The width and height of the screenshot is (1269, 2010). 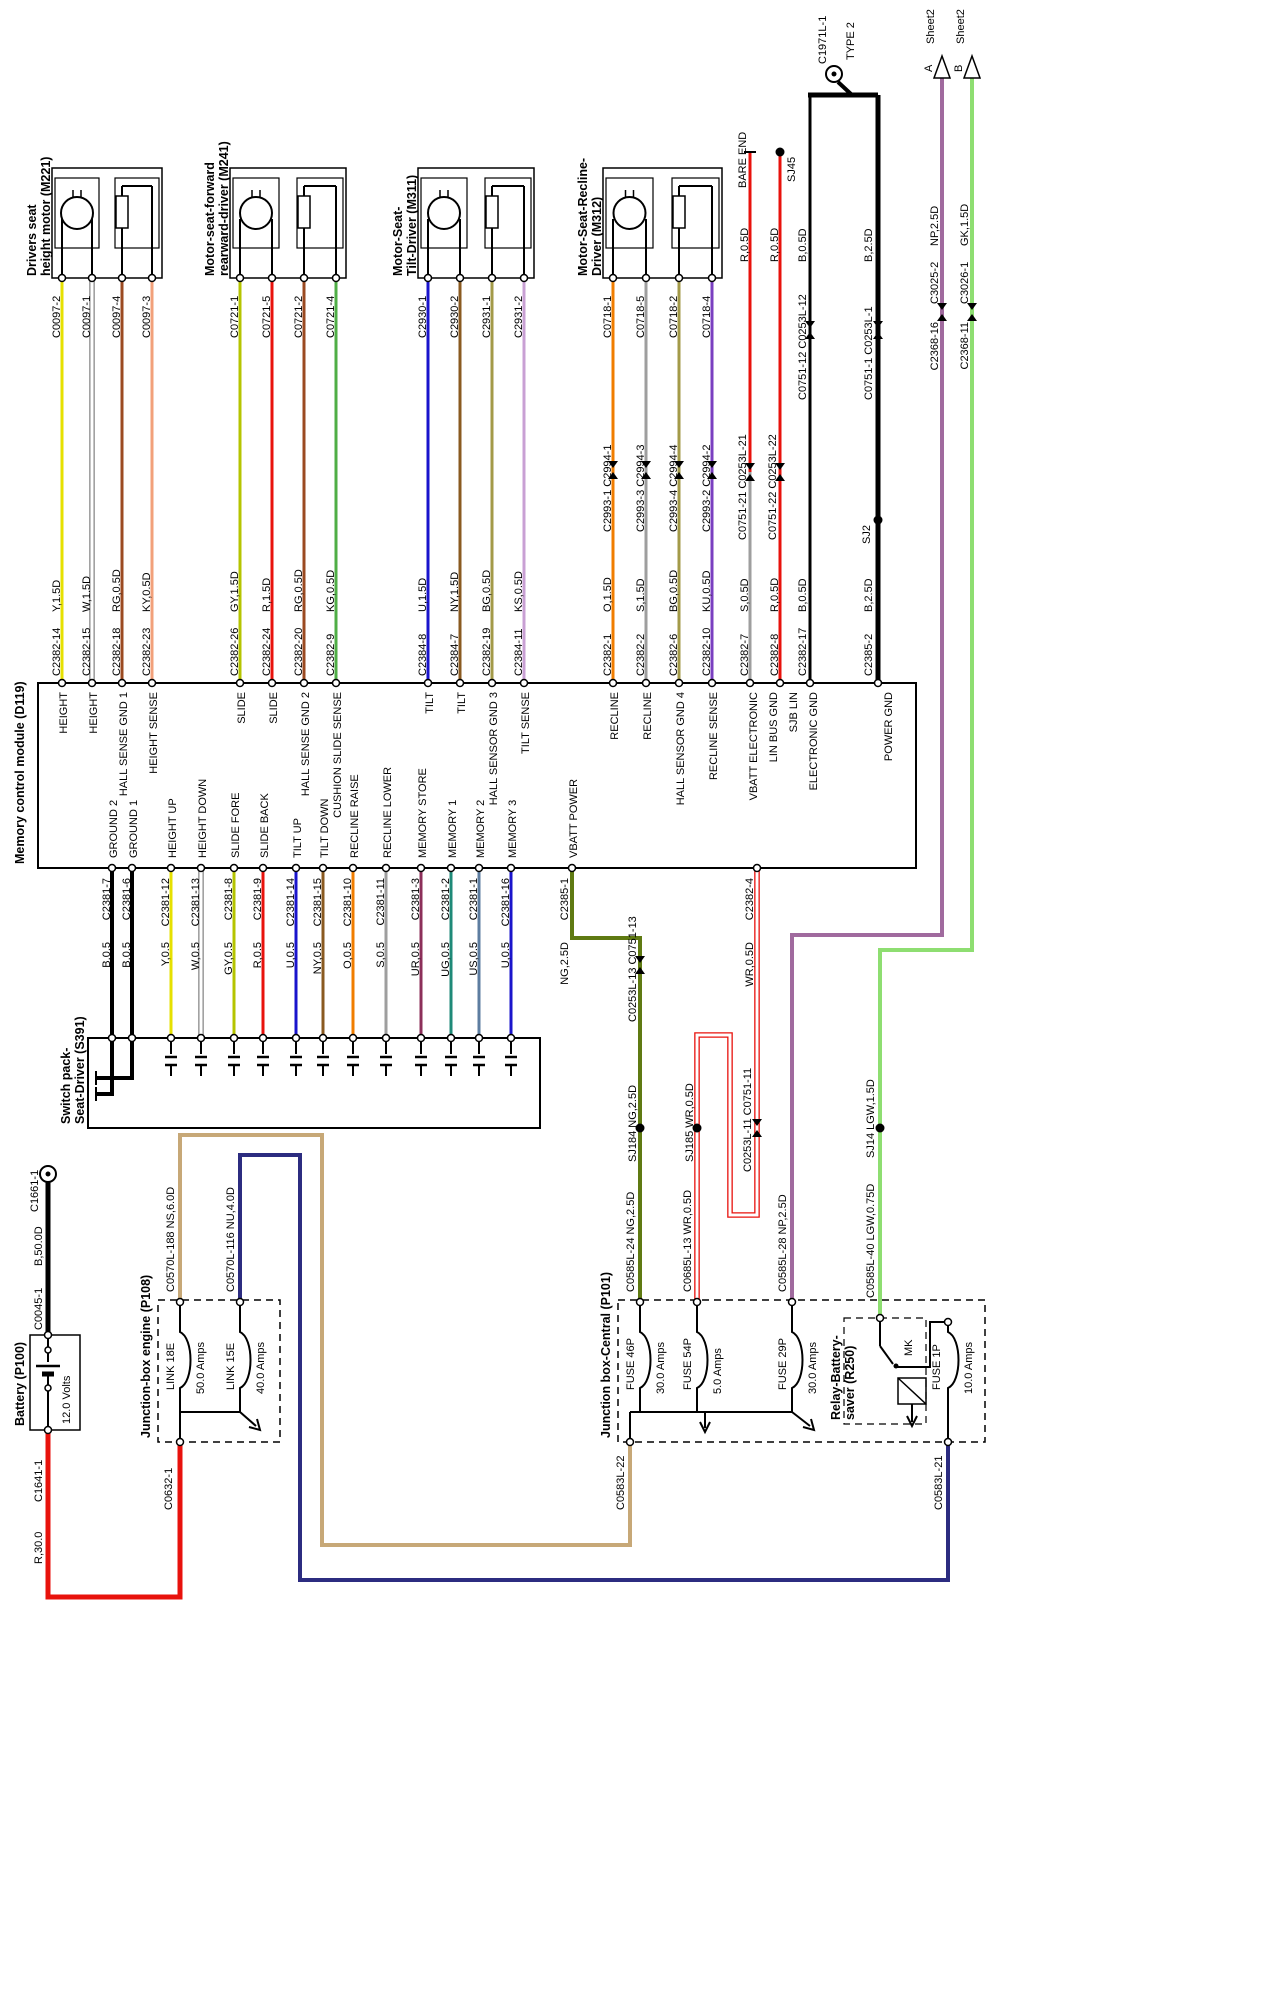 What do you see at coordinates (87, 317) in the screenshot?
I see `label-c0097-1: C0097-1` at bounding box center [87, 317].